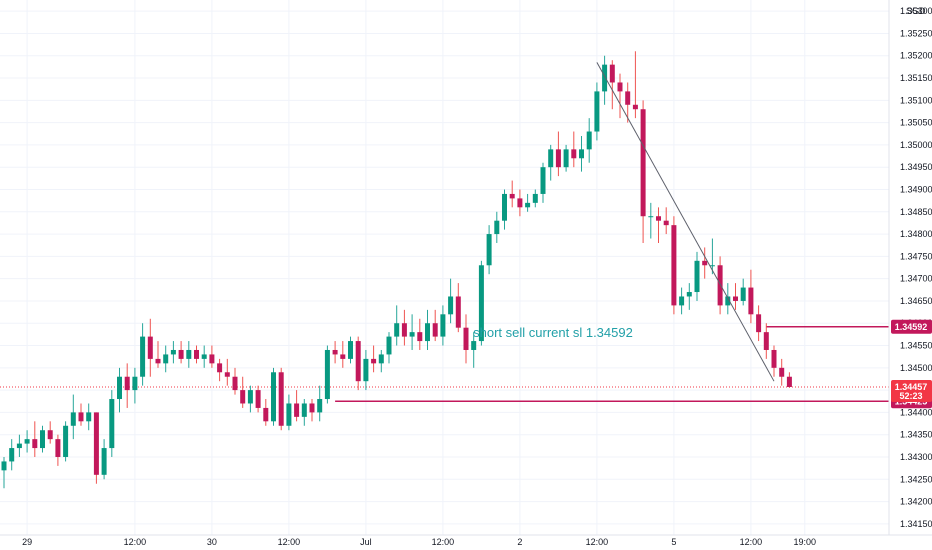 This screenshot has width=932, height=550. What do you see at coordinates (916, 301) in the screenshot?
I see `price-tick-label: 1.34650` at bounding box center [916, 301].